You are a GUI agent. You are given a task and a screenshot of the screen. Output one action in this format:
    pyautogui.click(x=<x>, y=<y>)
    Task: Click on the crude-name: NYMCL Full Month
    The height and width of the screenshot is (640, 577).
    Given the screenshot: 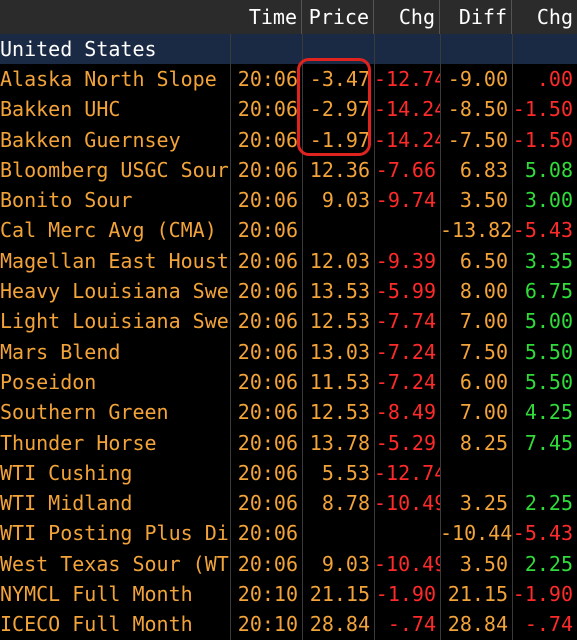 What is the action you would take?
    pyautogui.click(x=96, y=594)
    